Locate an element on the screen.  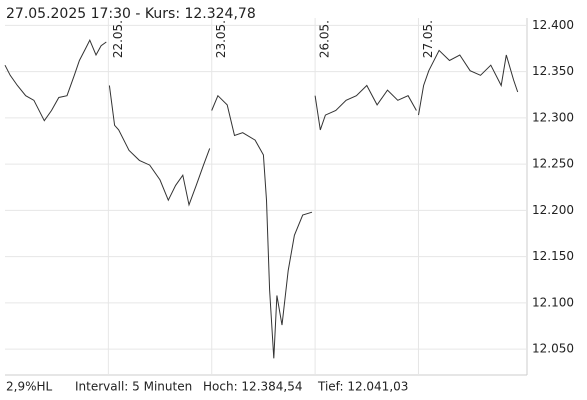
y-tick-label: 12.100 is located at coordinates (553, 302).